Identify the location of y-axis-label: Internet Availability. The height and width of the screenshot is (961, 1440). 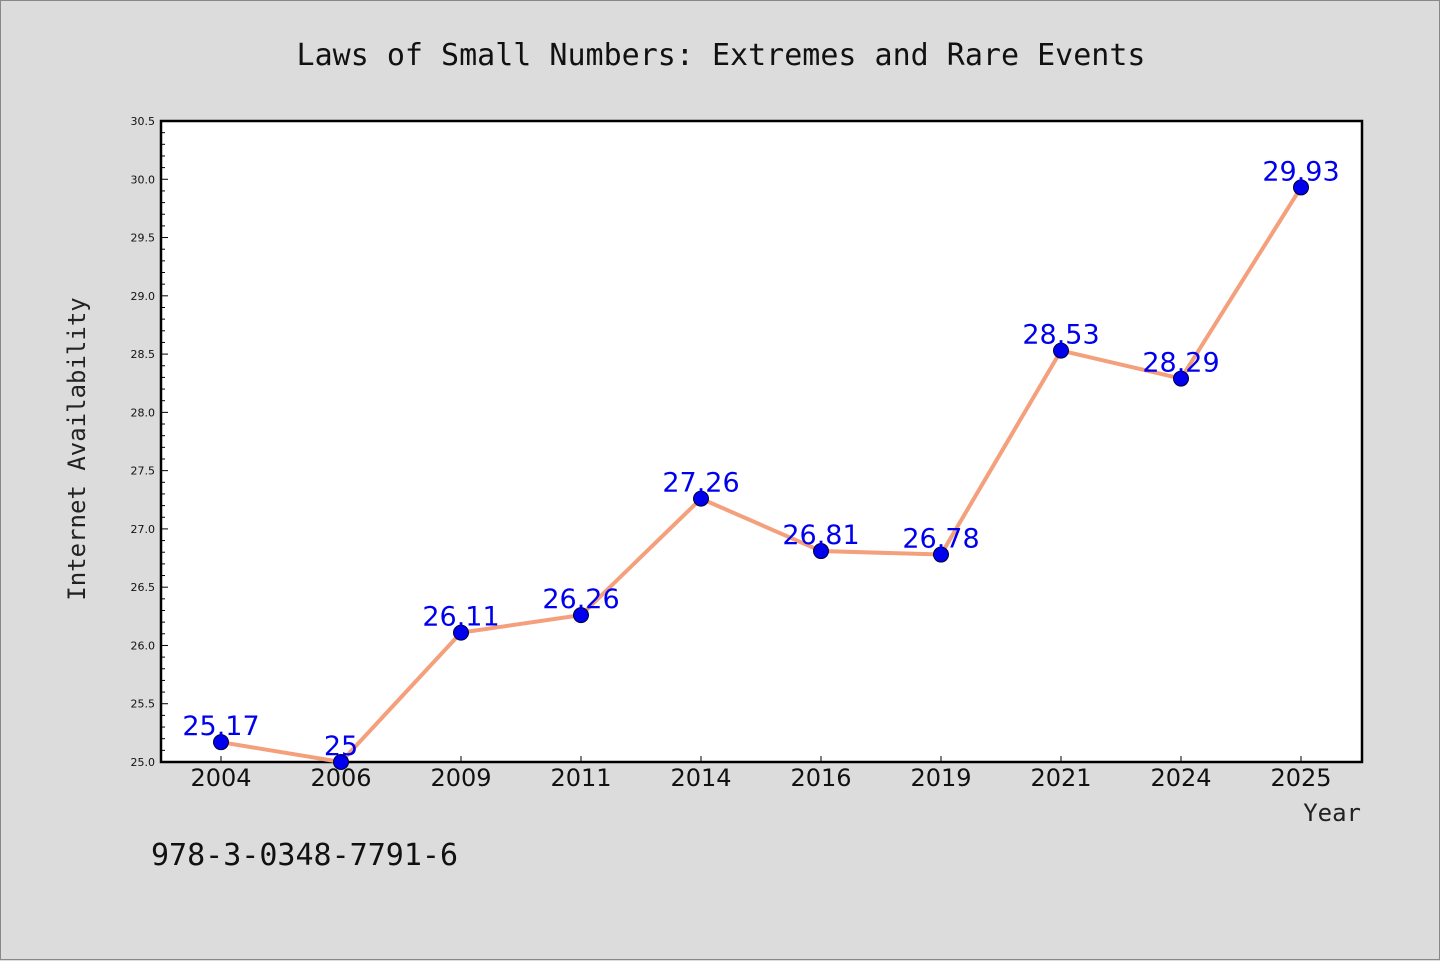
(77, 448).